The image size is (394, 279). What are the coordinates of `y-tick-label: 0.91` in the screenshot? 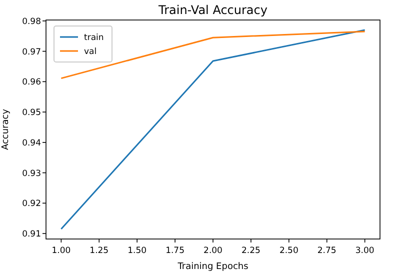 It's located at (31, 235).